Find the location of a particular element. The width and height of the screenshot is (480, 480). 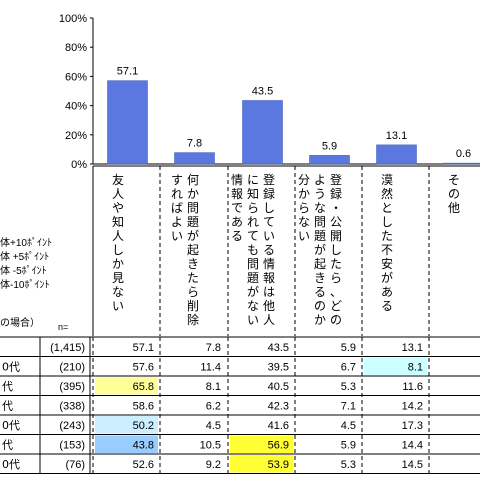

table-cell-value: 4.5 is located at coordinates (348, 426).